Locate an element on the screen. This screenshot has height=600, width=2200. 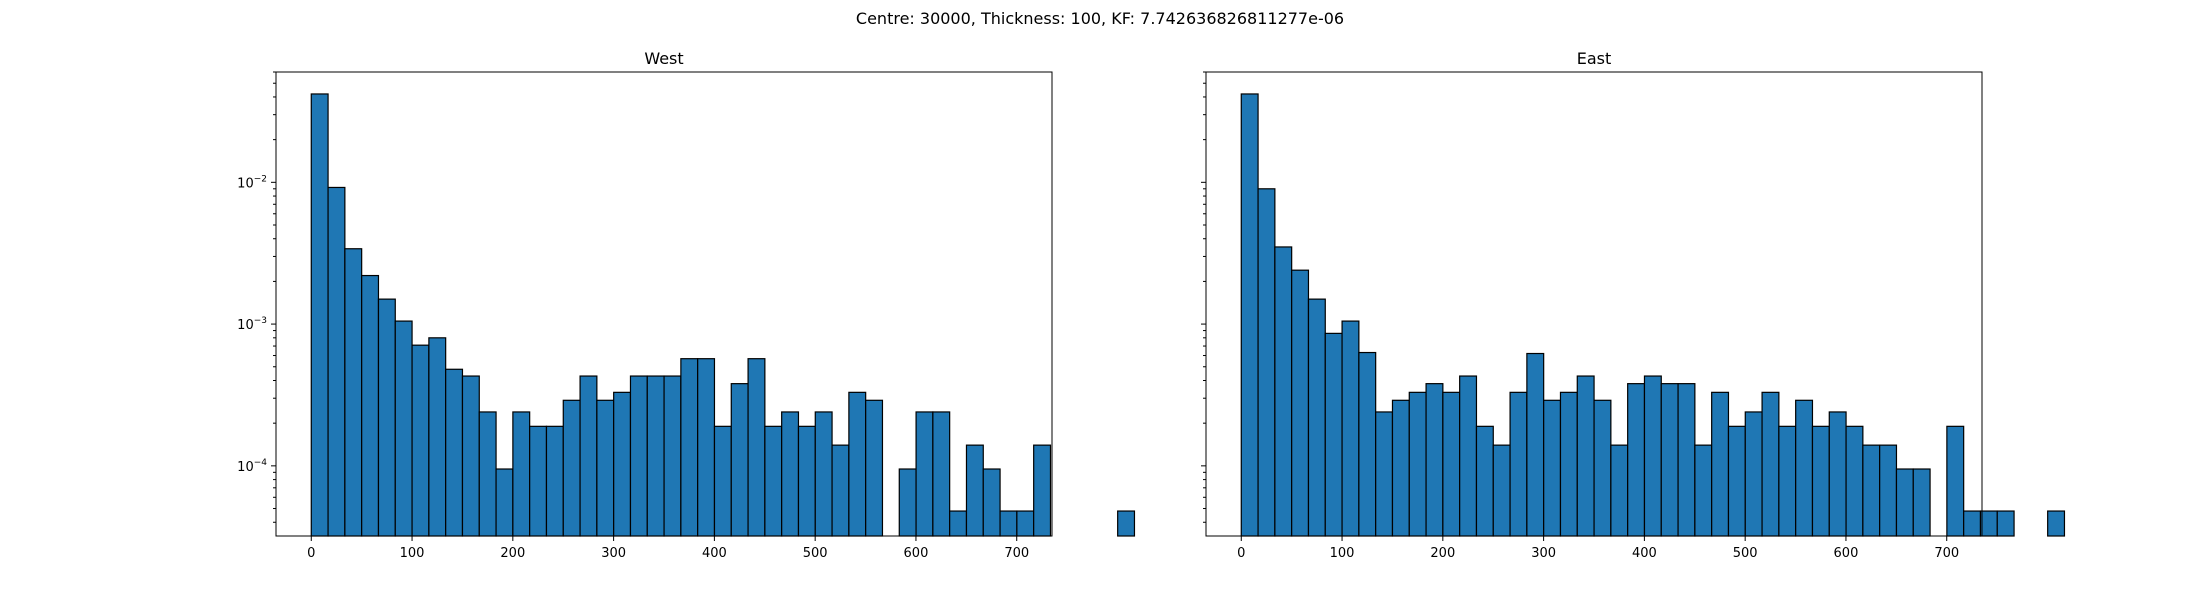
west-x-tick-label: 300 is located at coordinates (613, 553).